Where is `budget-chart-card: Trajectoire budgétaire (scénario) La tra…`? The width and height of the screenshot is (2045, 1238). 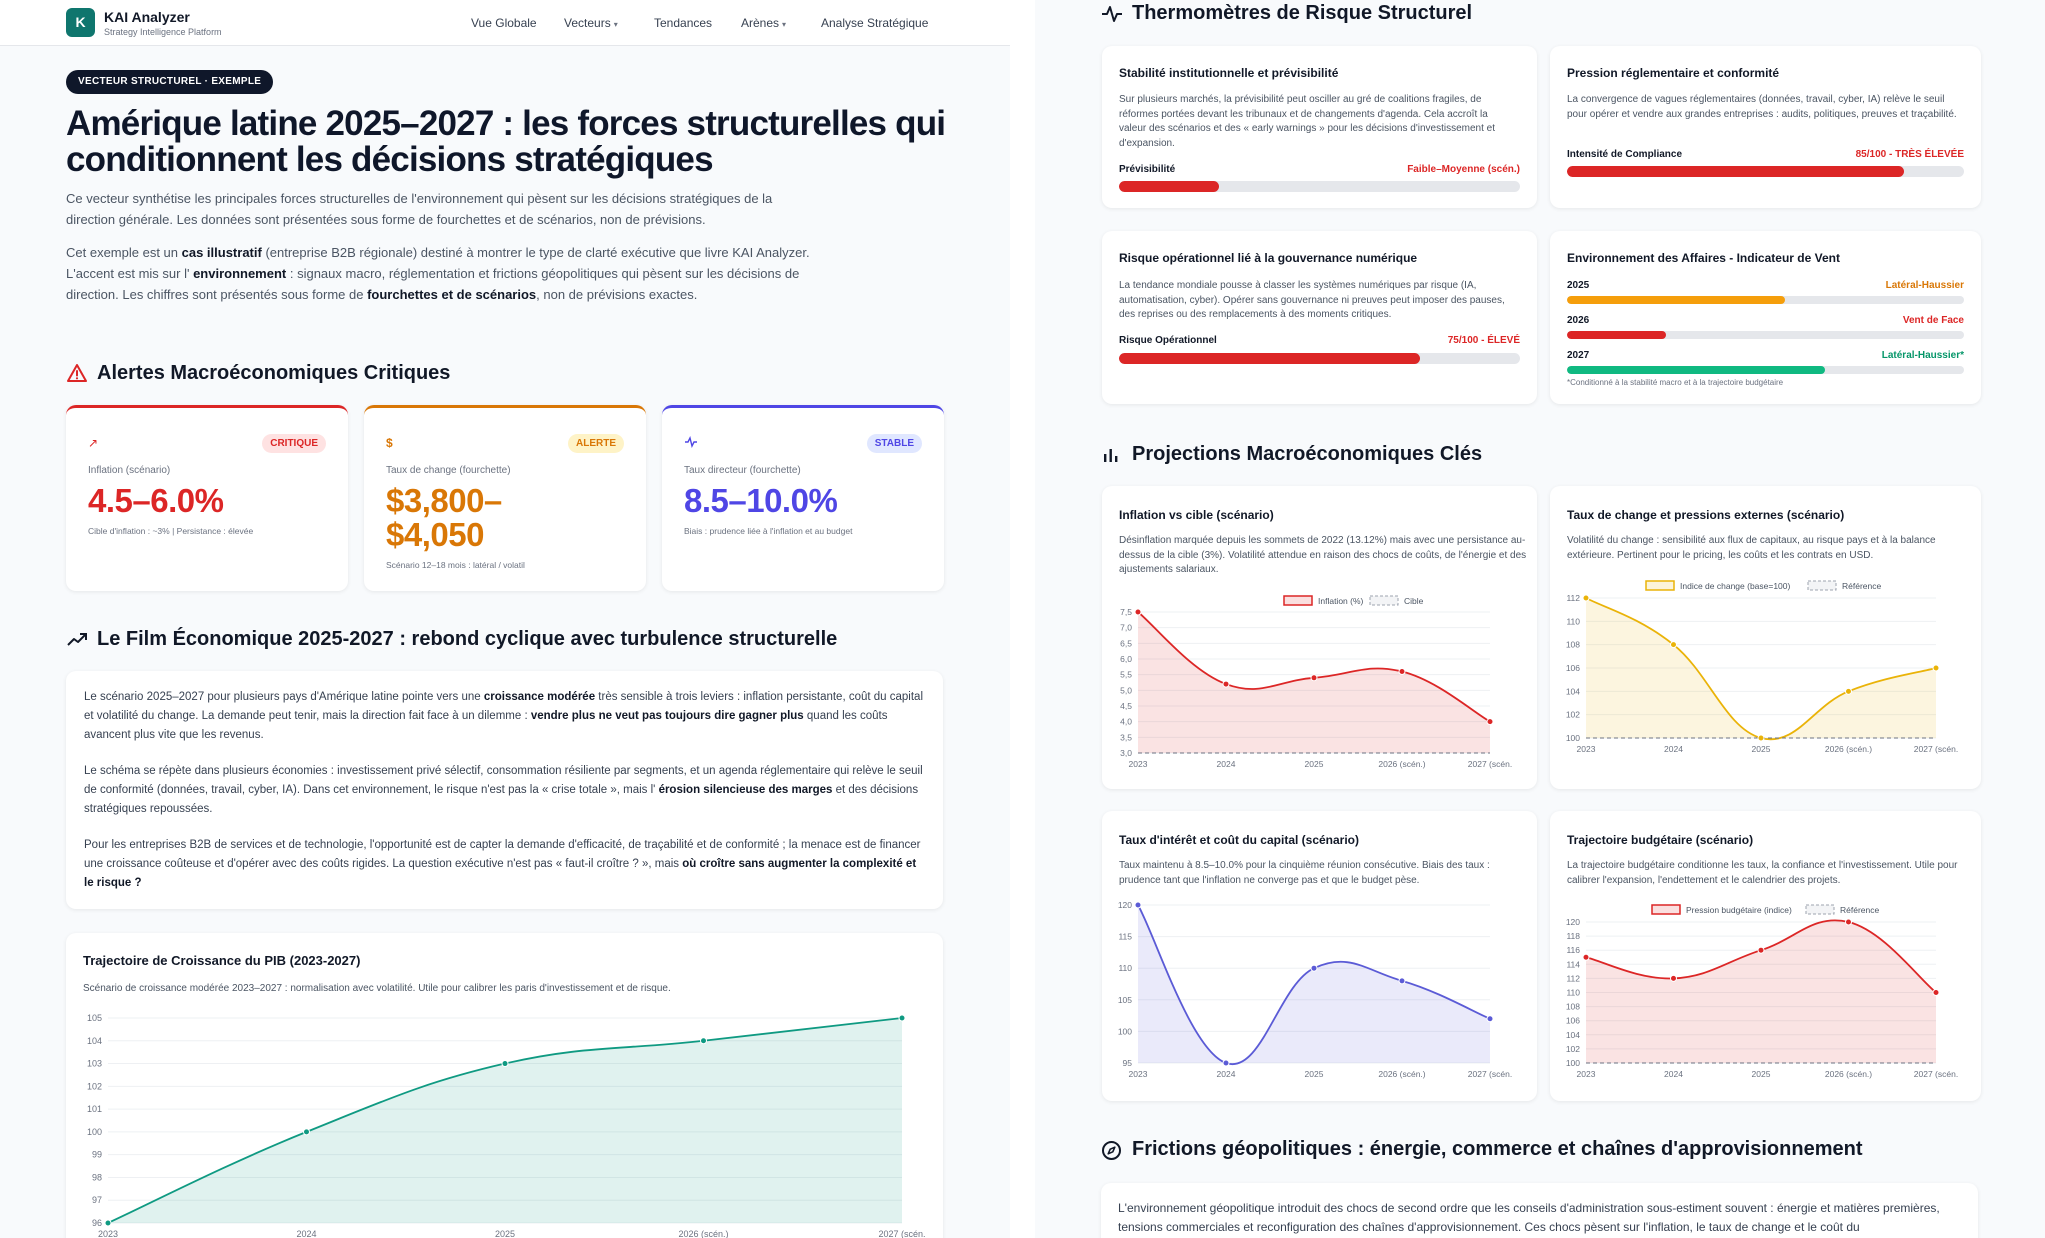 budget-chart-card: Trajectoire budgétaire (scénario) La tra… is located at coordinates (1765, 956).